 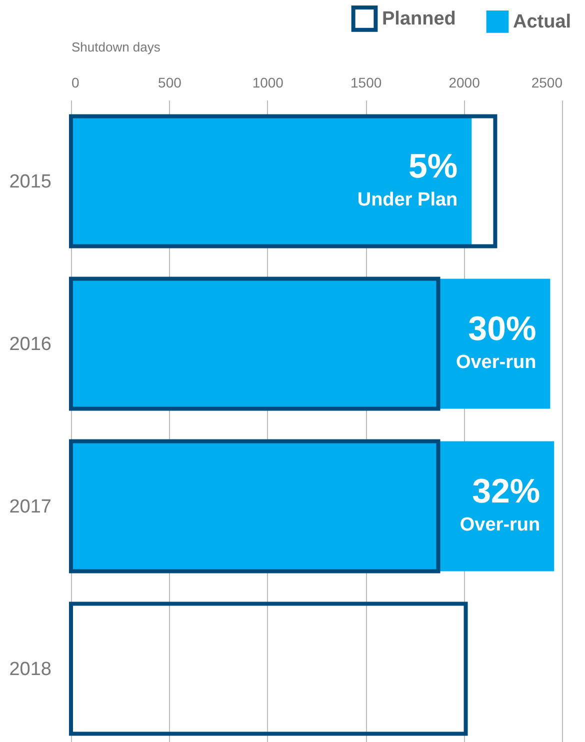 What do you see at coordinates (366, 82) in the screenshot?
I see `x-tick-label: 1500` at bounding box center [366, 82].